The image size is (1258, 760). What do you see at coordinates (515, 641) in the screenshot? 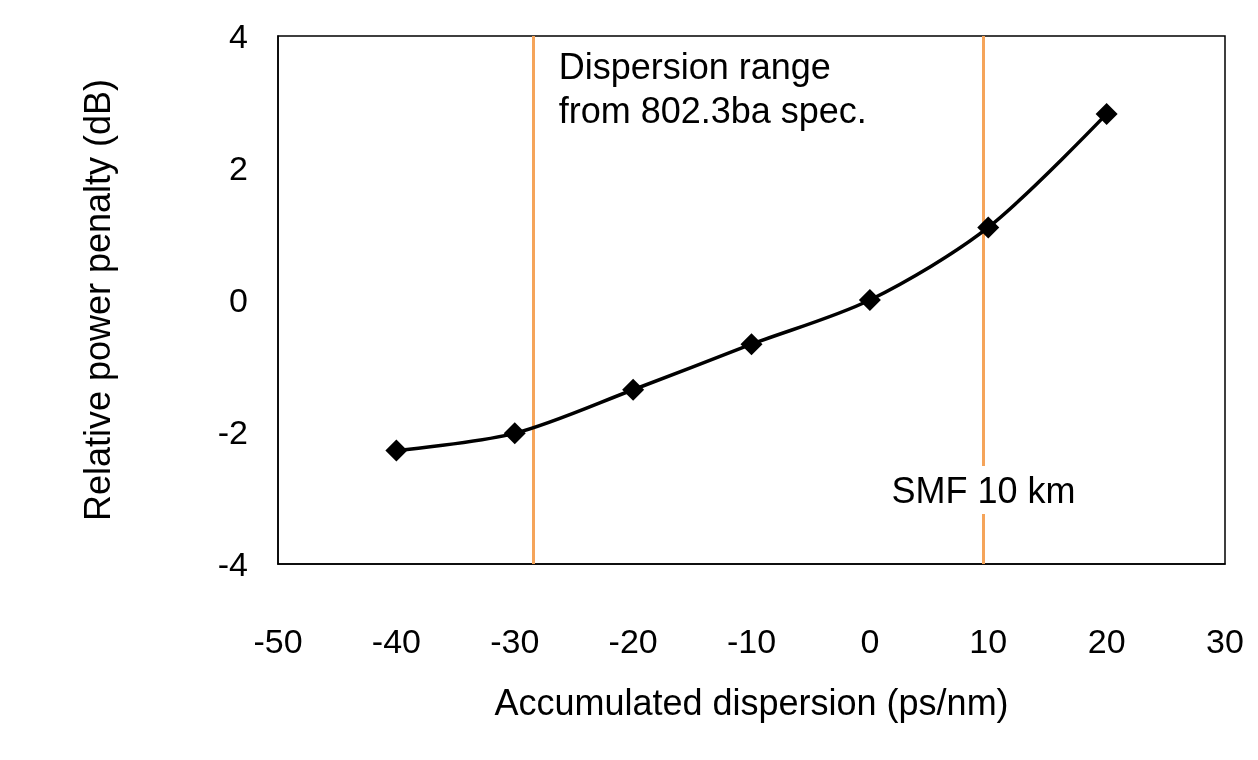
I see `x-tick-label: -30` at bounding box center [515, 641].